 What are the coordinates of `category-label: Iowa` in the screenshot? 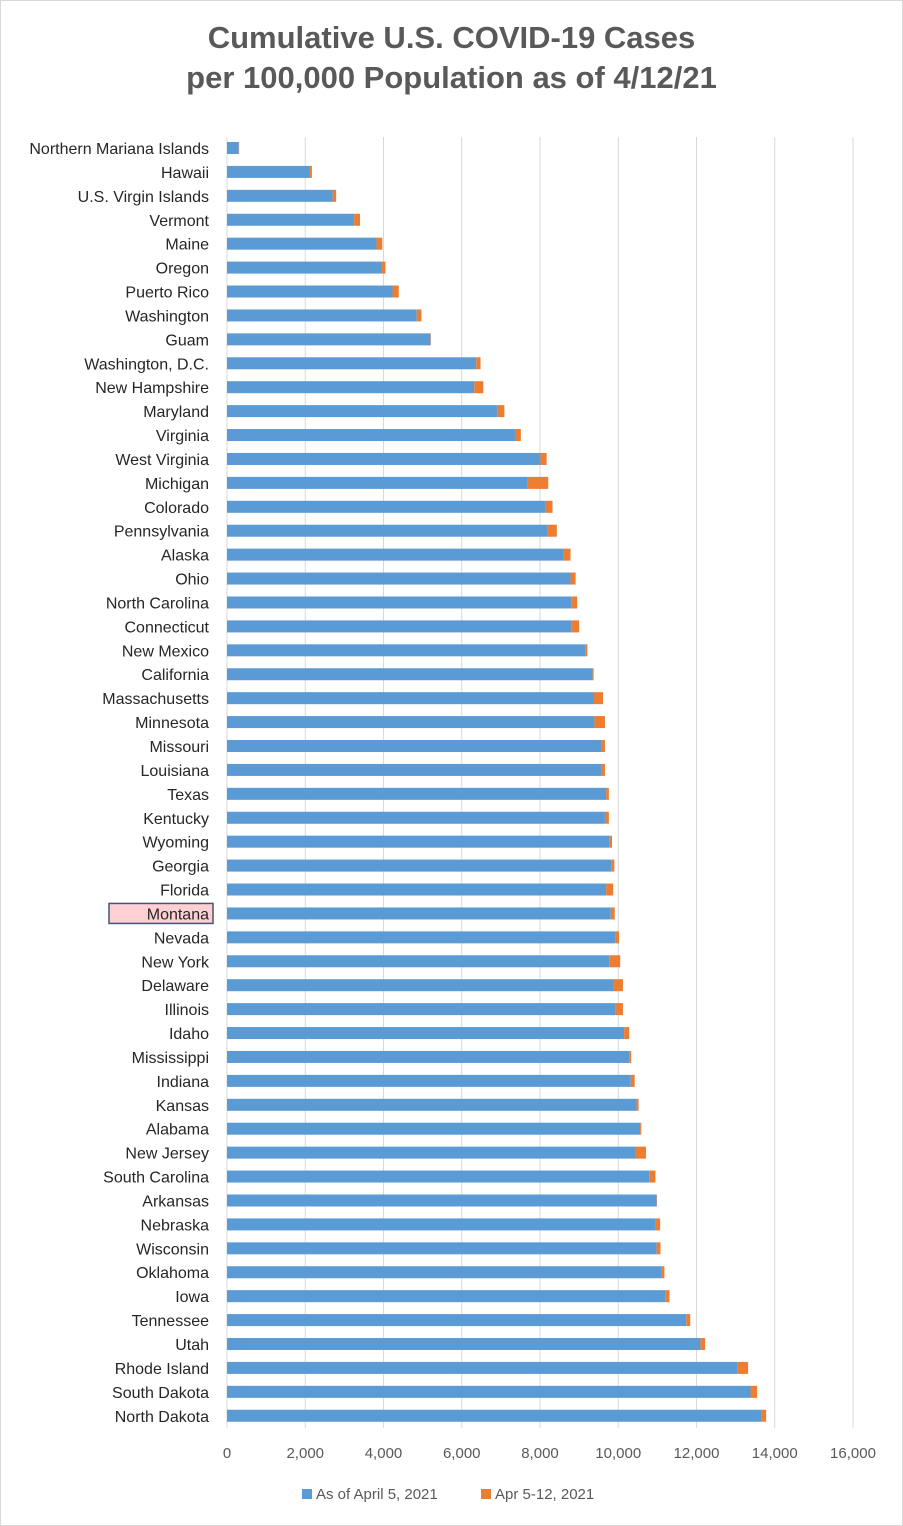 It's located at (192, 1297).